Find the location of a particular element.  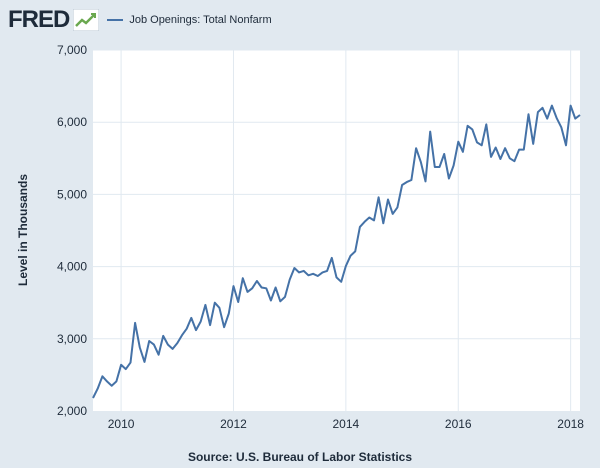

legend: Job Openings: Total Nonfarm is located at coordinates (189, 20).